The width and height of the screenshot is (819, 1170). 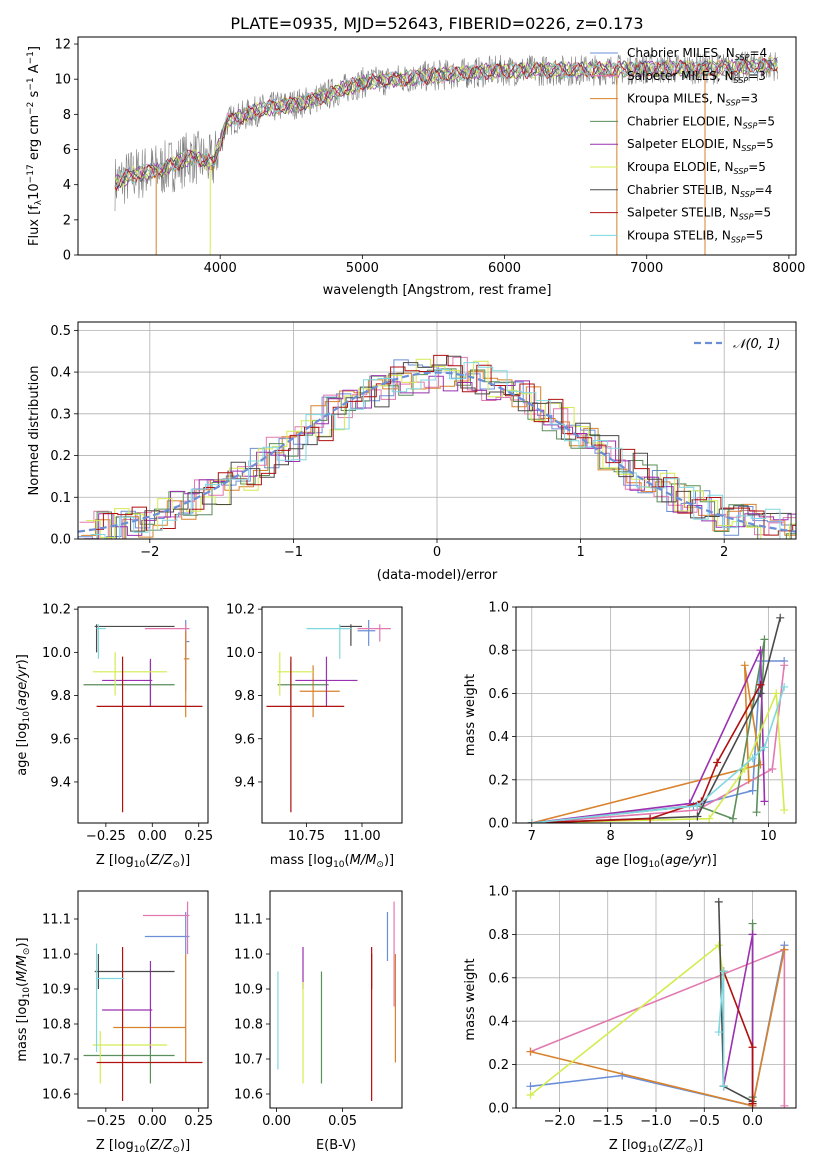 I want to click on x-tick-label: 1, so click(x=580, y=552).